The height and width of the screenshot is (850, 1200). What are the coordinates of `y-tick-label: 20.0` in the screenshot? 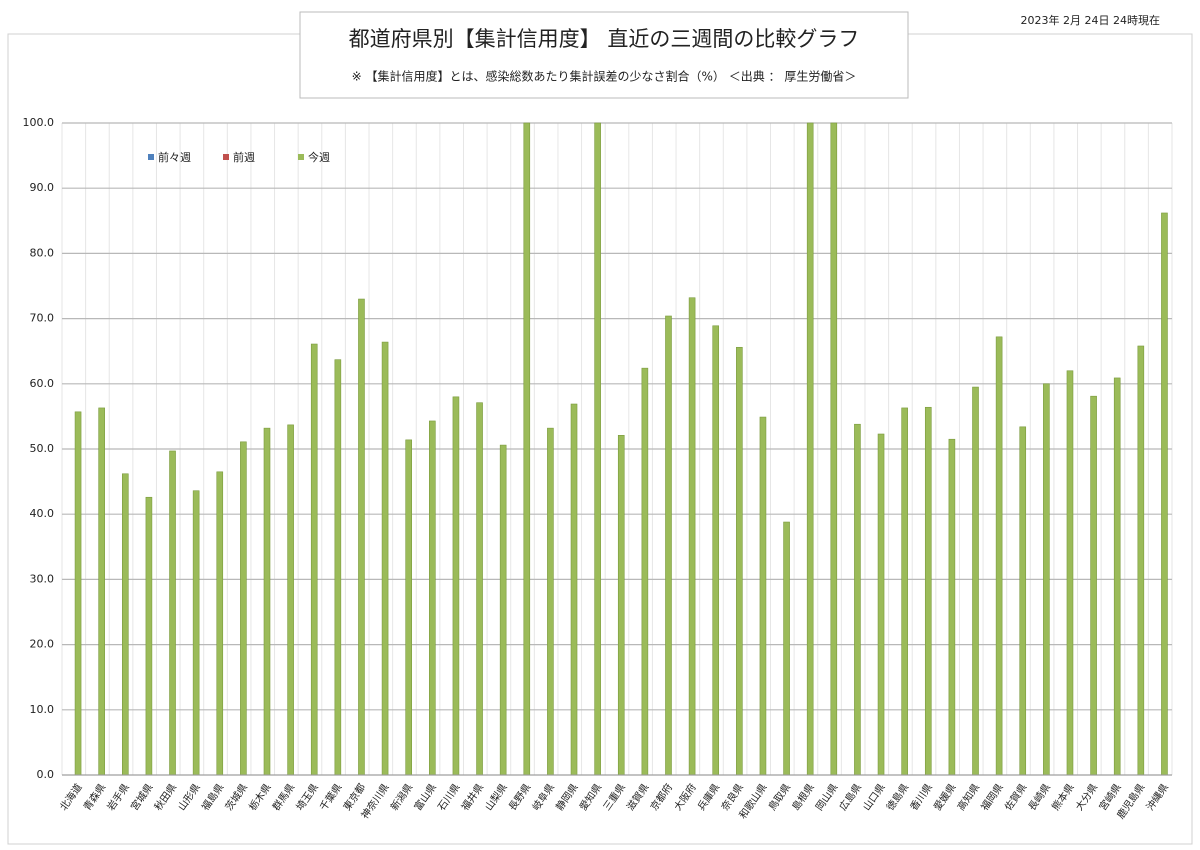 It's located at (42, 644).